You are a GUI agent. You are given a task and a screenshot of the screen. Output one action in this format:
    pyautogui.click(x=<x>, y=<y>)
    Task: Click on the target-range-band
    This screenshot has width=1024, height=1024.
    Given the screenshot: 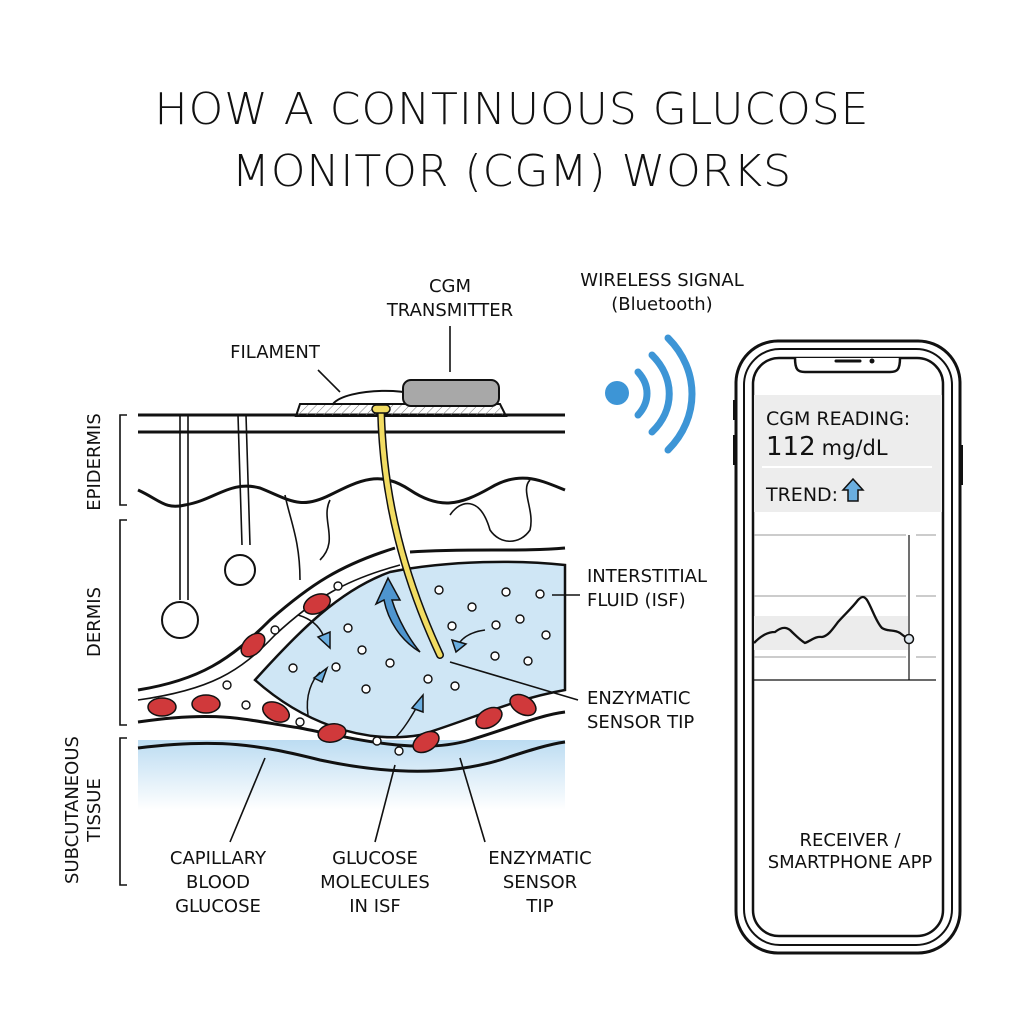 What is the action you would take?
    pyautogui.click(x=831, y=633)
    